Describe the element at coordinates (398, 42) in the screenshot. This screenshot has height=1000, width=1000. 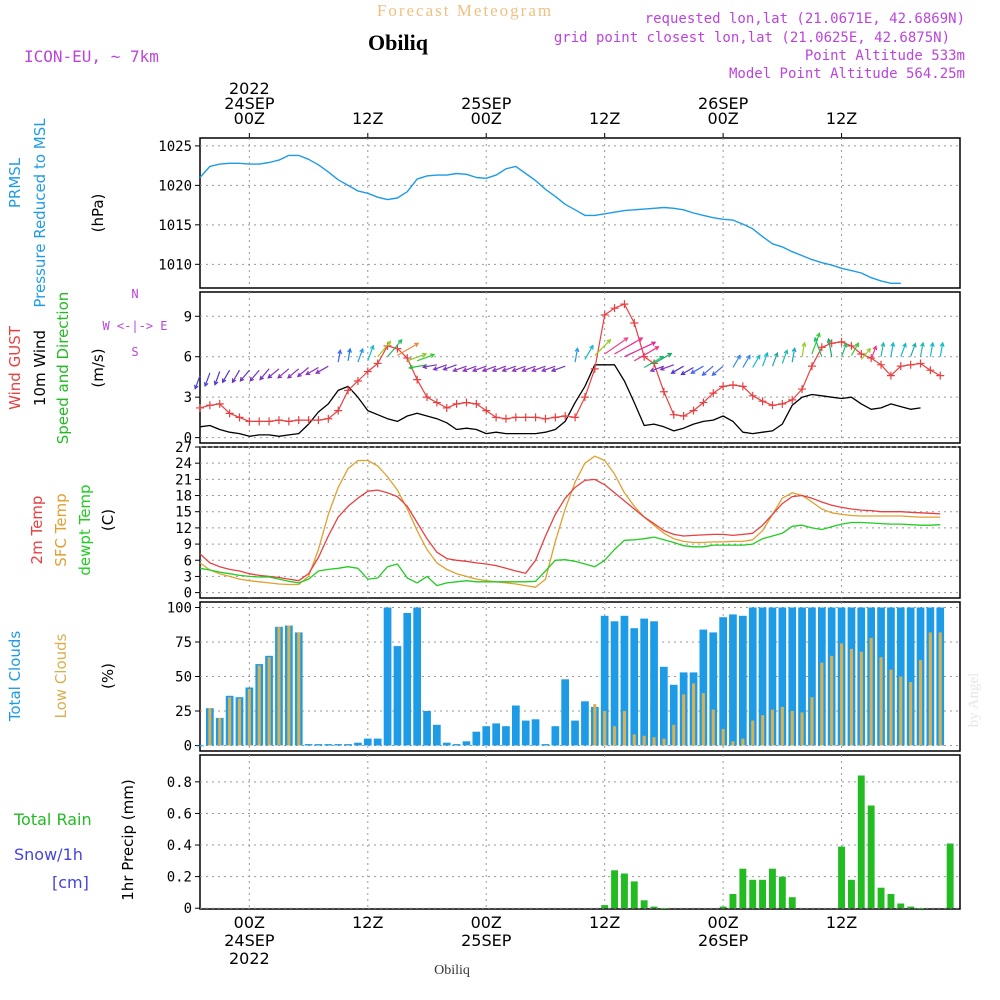
I see `location-title: Obiliq` at that location.